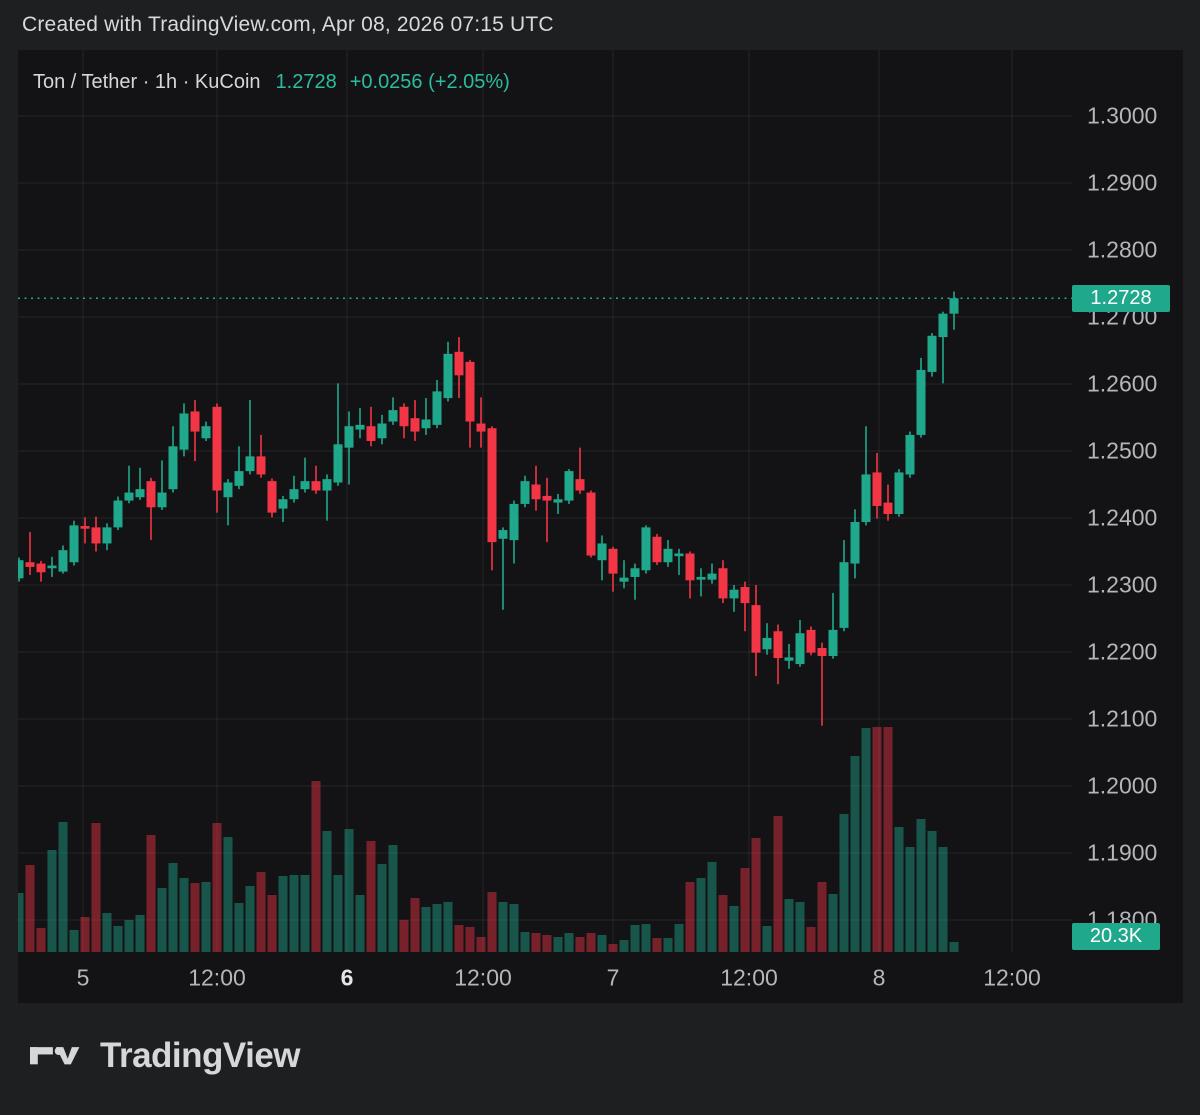 The image size is (1200, 1115). I want to click on price-tick-label: 1.1900, so click(1122, 852).